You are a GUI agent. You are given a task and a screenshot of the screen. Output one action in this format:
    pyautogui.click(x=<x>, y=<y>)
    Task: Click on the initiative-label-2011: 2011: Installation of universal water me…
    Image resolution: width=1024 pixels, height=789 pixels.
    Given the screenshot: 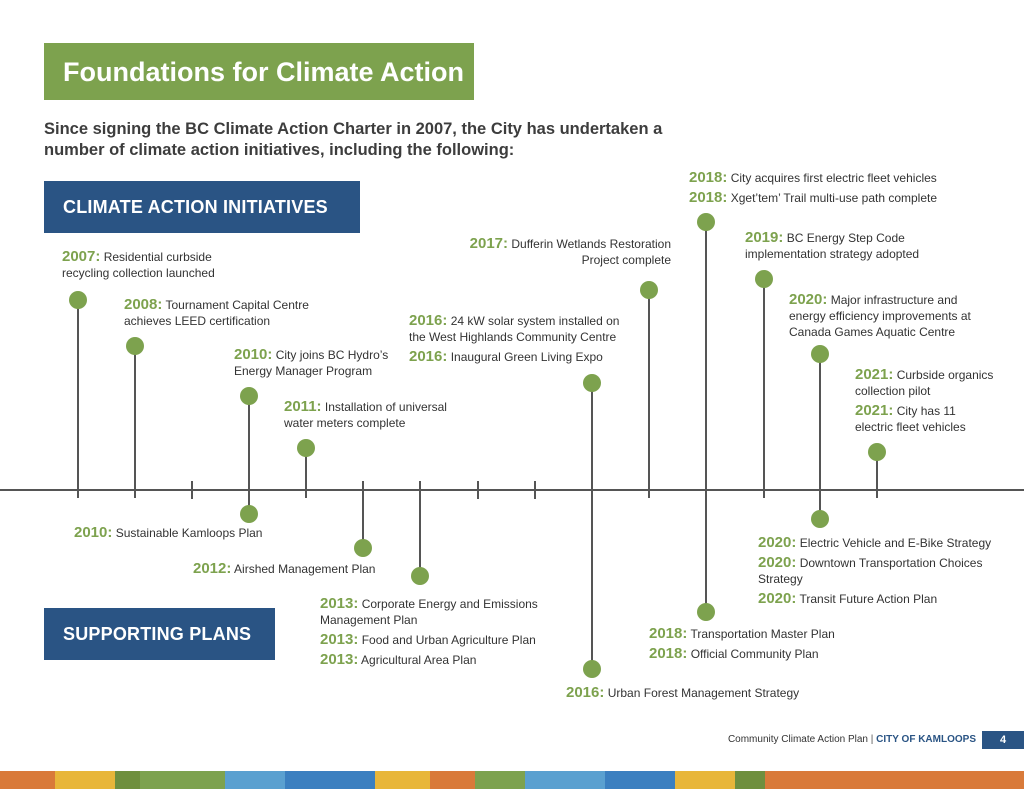 What is the action you would take?
    pyautogui.click(x=365, y=414)
    